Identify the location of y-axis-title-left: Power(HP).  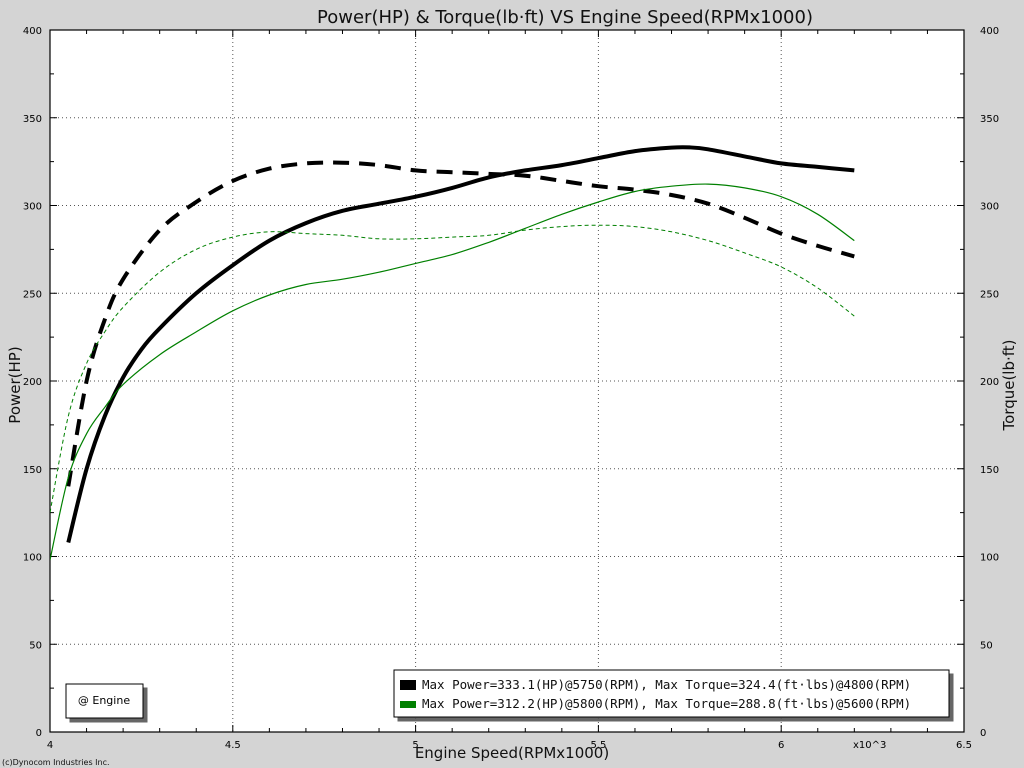
(15, 384).